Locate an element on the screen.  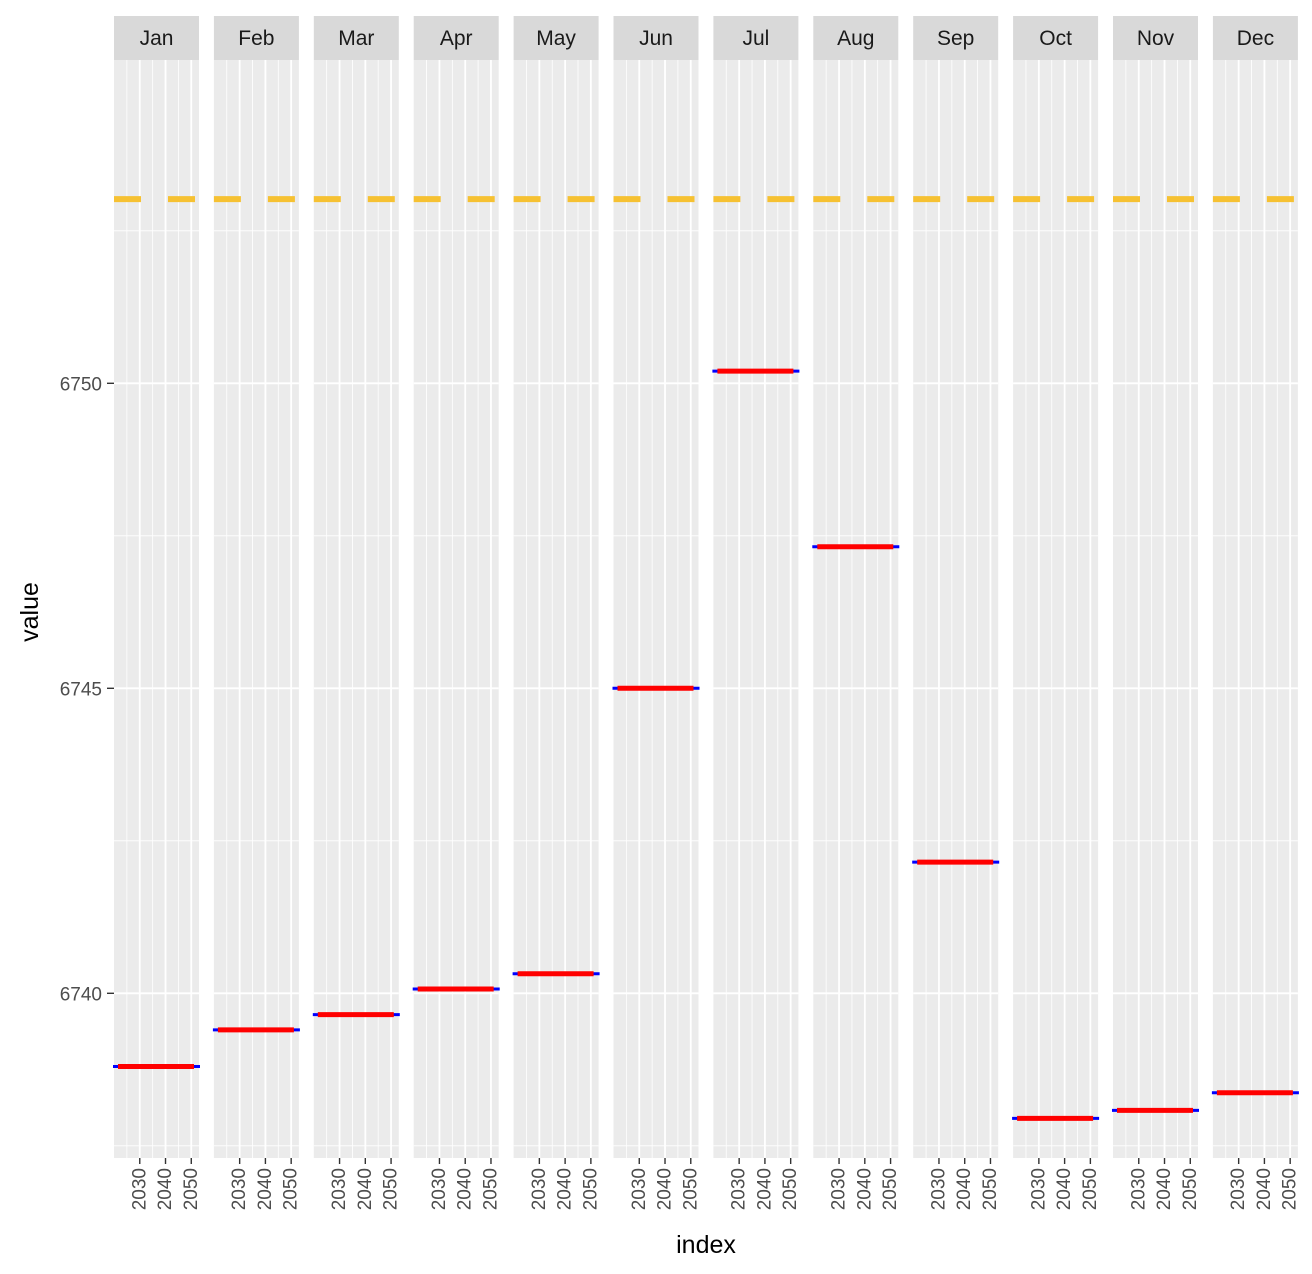
facet-strip-label: Nov is located at coordinates (1156, 38).